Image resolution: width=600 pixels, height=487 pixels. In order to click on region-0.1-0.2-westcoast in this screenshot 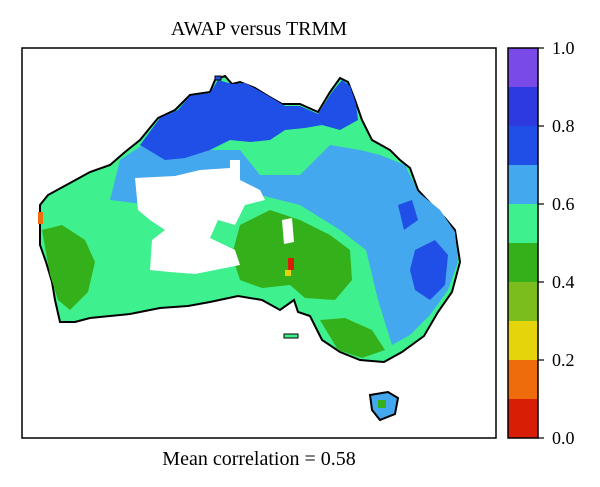, I will do `click(40, 218)`.